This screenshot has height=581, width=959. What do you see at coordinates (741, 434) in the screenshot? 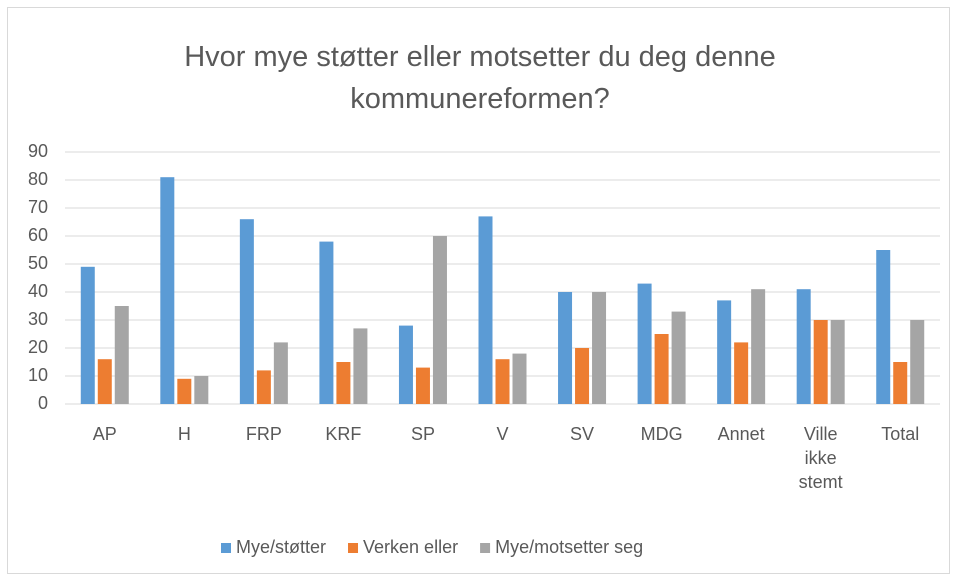
I see `x-tick-label: Annet` at bounding box center [741, 434].